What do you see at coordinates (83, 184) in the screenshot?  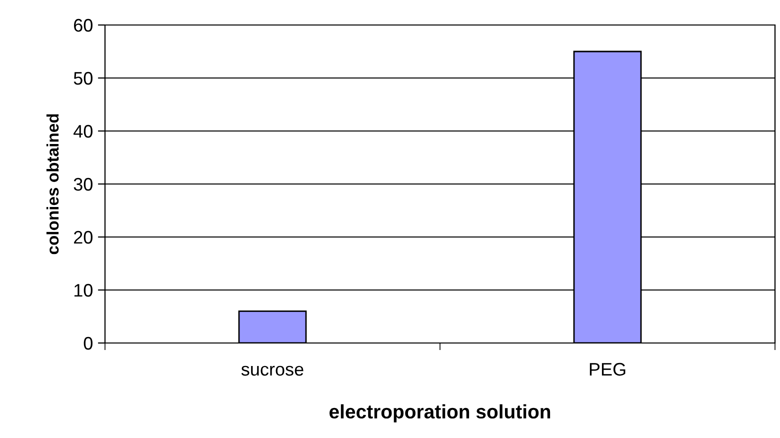 I see `y-tick-label: 30` at bounding box center [83, 184].